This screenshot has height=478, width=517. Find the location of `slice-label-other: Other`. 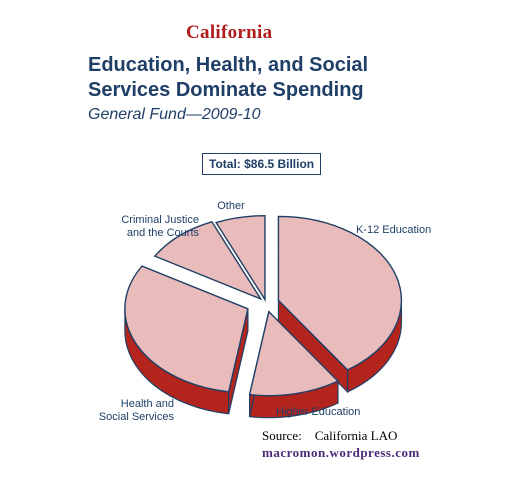

slice-label-other: Other is located at coordinates (231, 206).